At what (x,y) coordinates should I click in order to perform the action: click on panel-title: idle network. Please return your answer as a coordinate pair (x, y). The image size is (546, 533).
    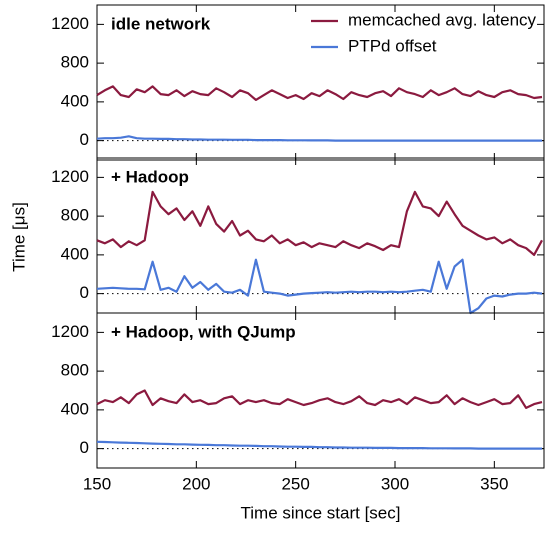
    Looking at the image, I should click on (161, 23).